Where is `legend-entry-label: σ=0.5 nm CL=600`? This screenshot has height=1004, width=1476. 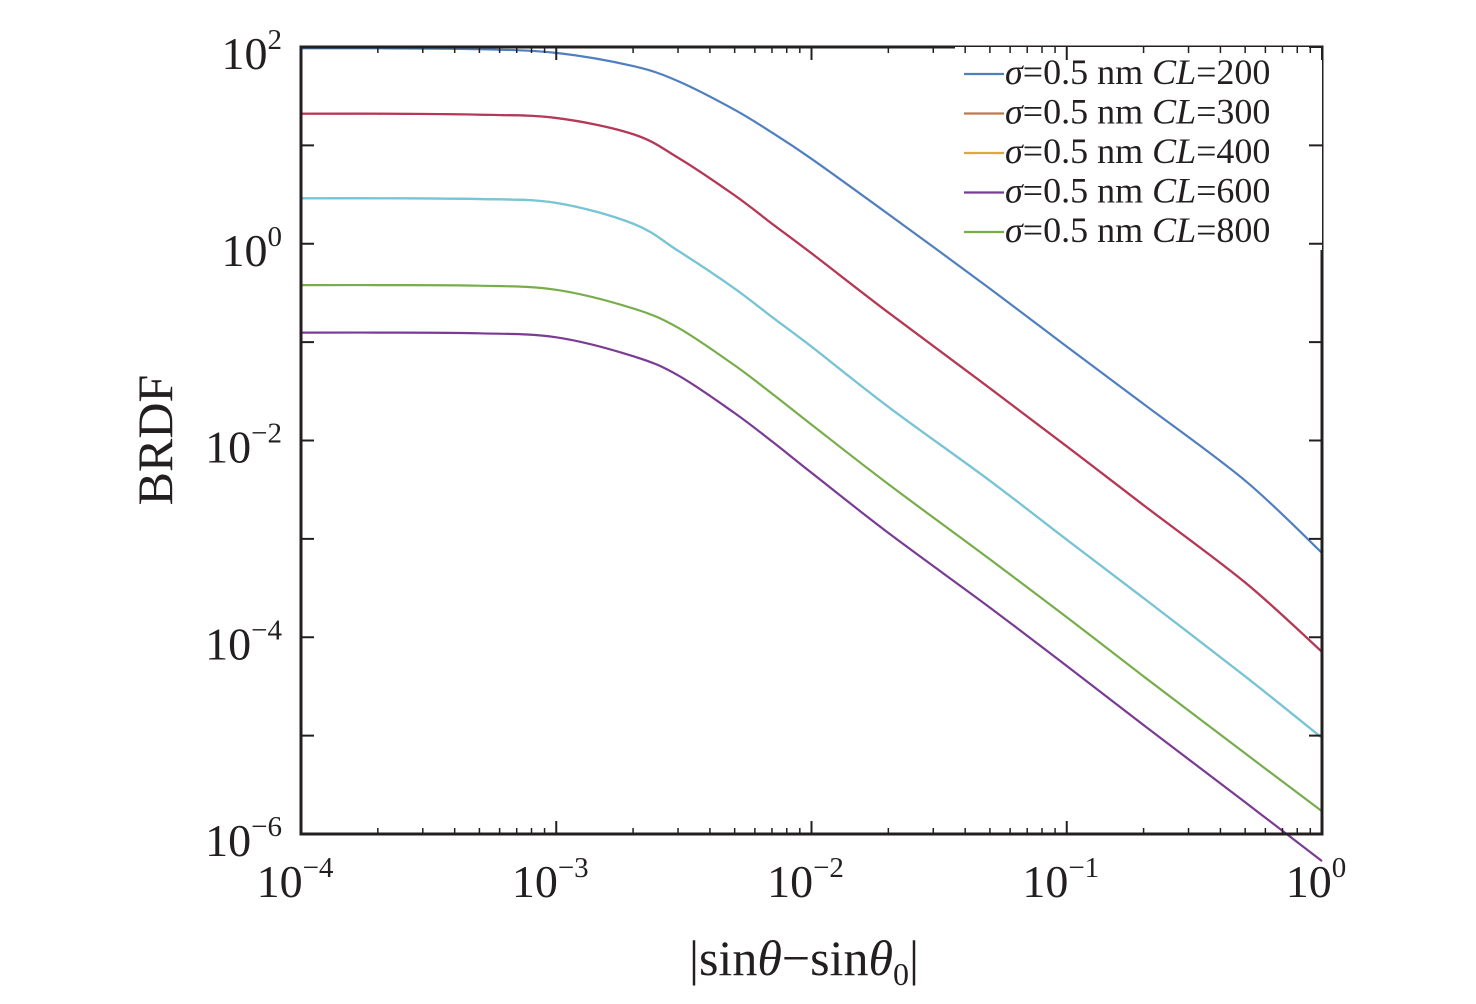 legend-entry-label: σ=0.5 nm CL=600 is located at coordinates (1137, 191).